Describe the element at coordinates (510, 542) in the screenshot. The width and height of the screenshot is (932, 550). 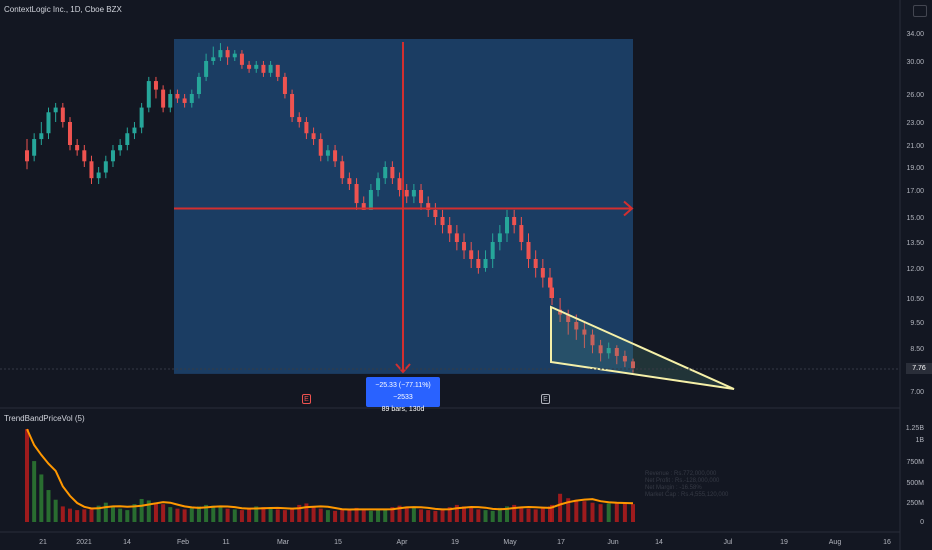
I see `time-tick-label: May` at that location.